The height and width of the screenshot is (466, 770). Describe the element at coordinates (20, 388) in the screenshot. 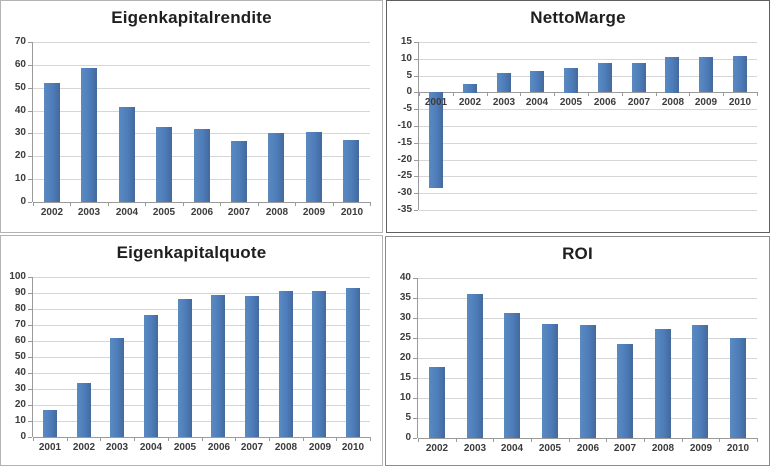

I see `y-axis-tick-label: 30` at that location.